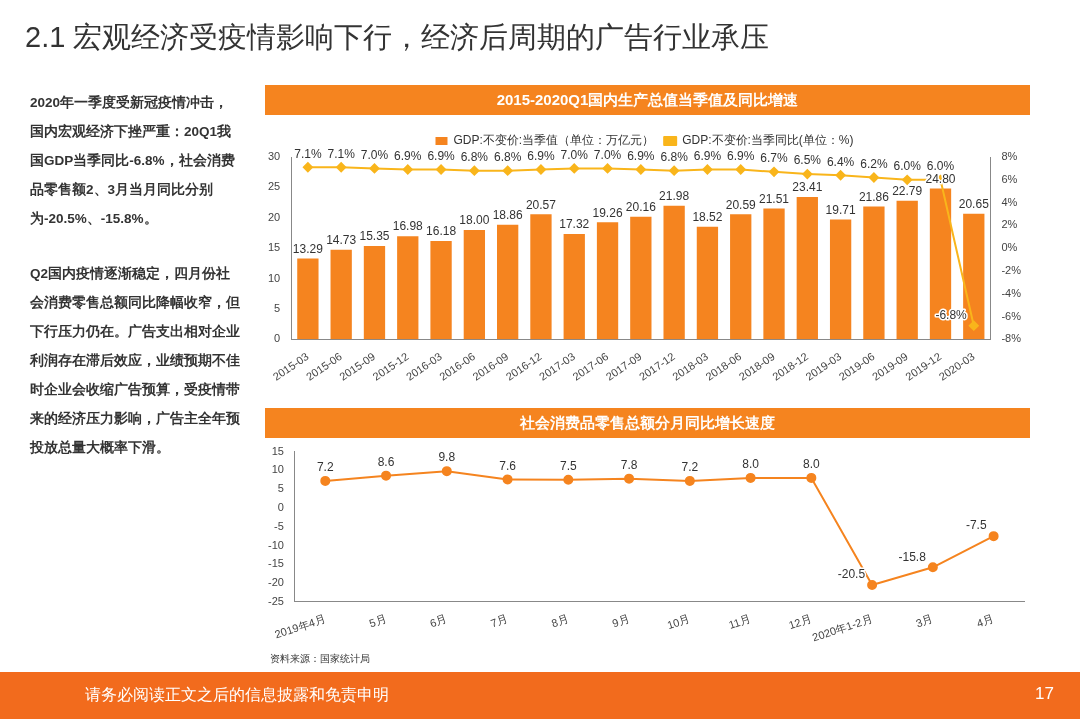  I want to click on data-label: 20.59, so click(741, 204).